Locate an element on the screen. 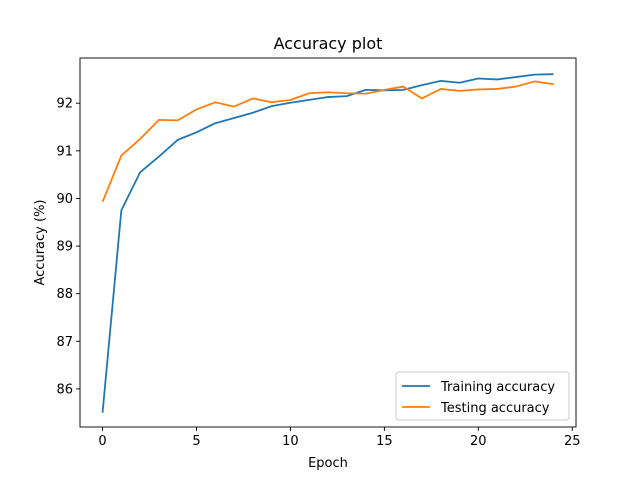 Image resolution: width=640 pixels, height=480 pixels. legend-box is located at coordinates (482, 396).